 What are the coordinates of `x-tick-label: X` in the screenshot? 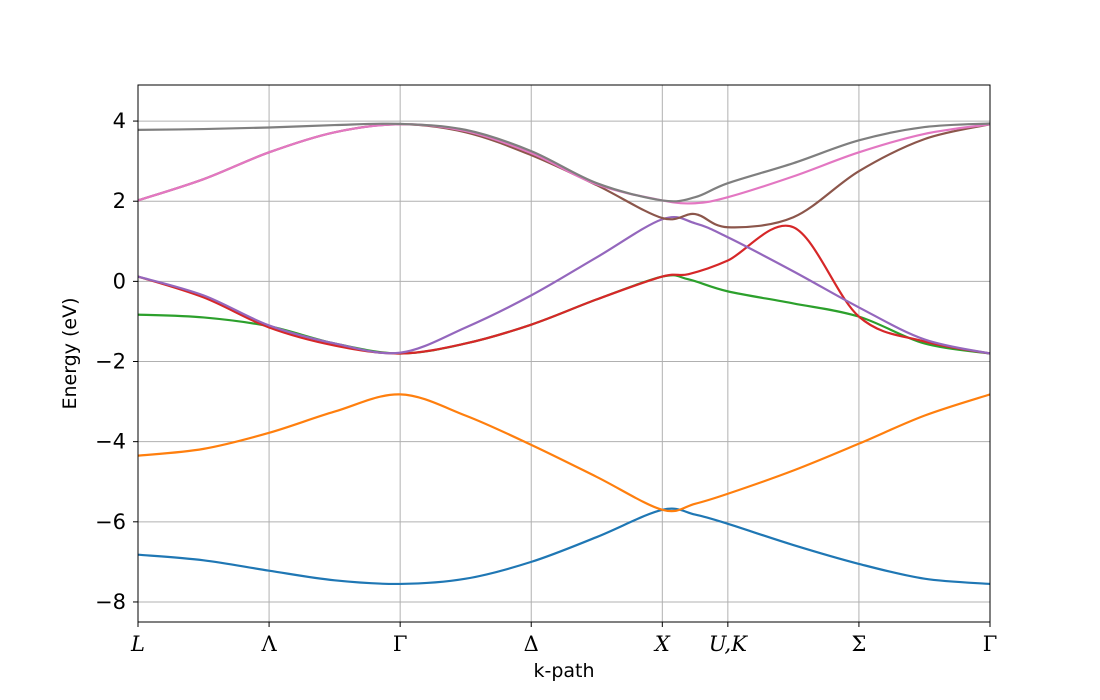 It's located at (662, 644).